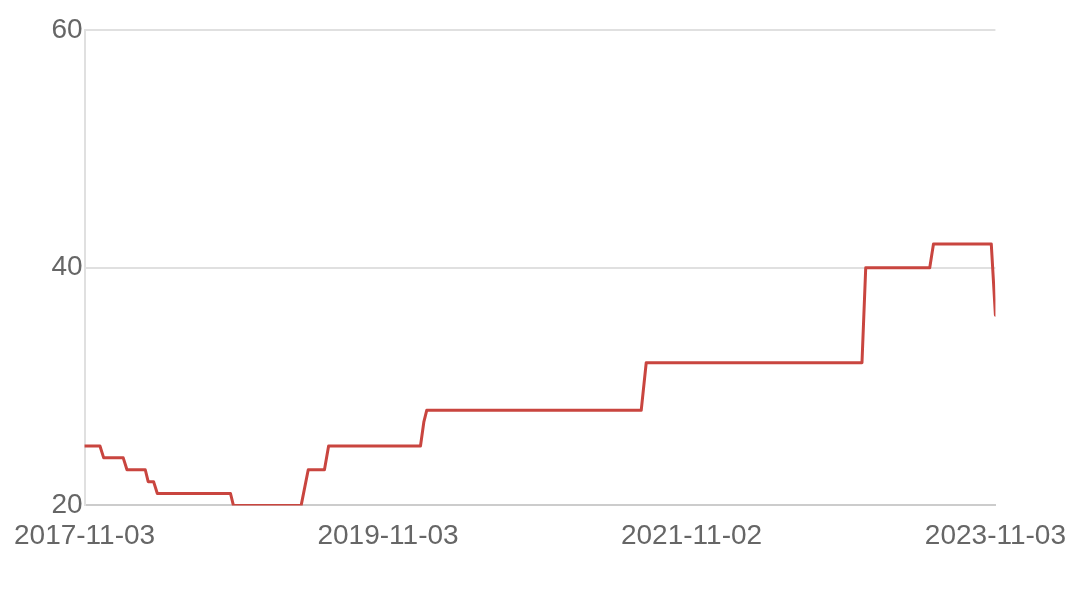 Image resolution: width=1080 pixels, height=607 pixels. What do you see at coordinates (67, 504) in the screenshot?
I see `y-tick-label: 20` at bounding box center [67, 504].